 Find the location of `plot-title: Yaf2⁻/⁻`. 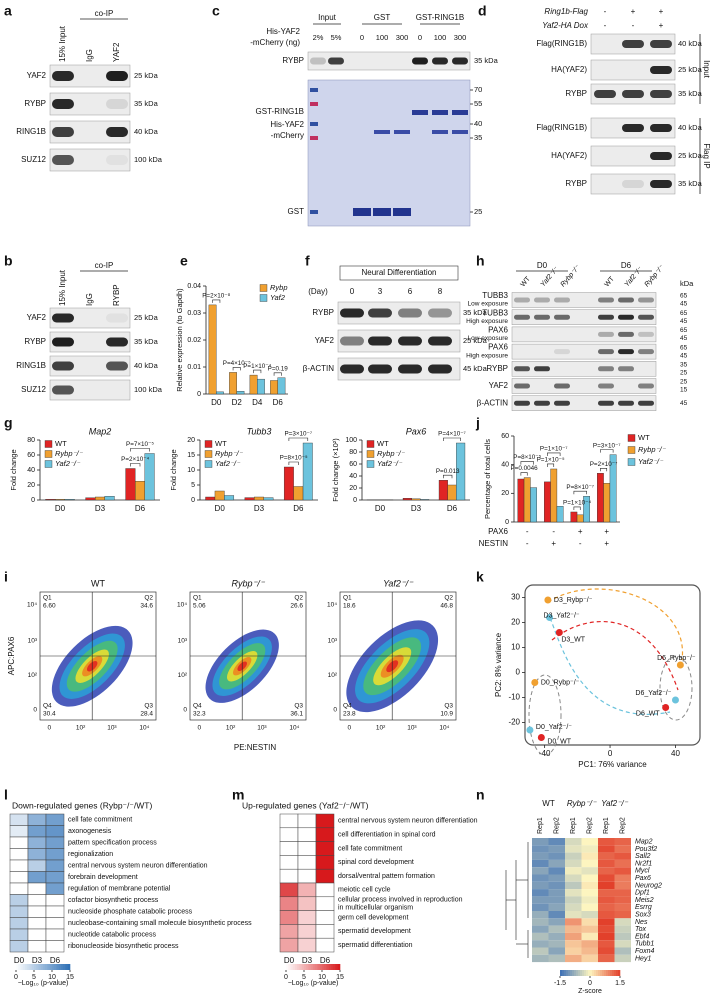

plot-title: Yaf2⁻/⁻ is located at coordinates (398, 583).